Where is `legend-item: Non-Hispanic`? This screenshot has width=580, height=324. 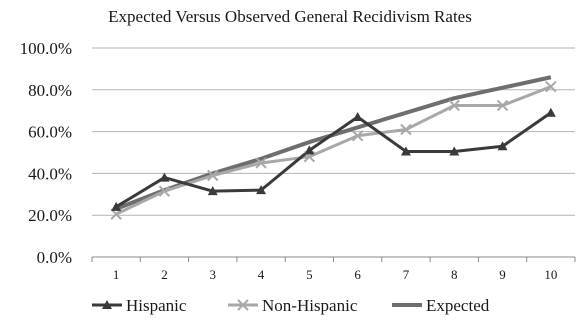 legend-item: Non-Hispanic is located at coordinates (293, 305).